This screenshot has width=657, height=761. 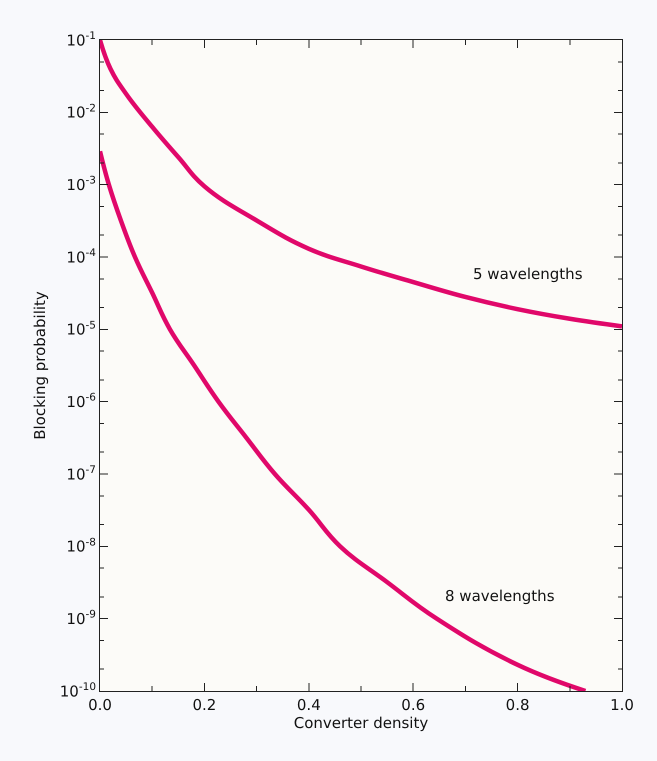 What do you see at coordinates (622, 705) in the screenshot?
I see `x-tick-label: 1.0` at bounding box center [622, 705].